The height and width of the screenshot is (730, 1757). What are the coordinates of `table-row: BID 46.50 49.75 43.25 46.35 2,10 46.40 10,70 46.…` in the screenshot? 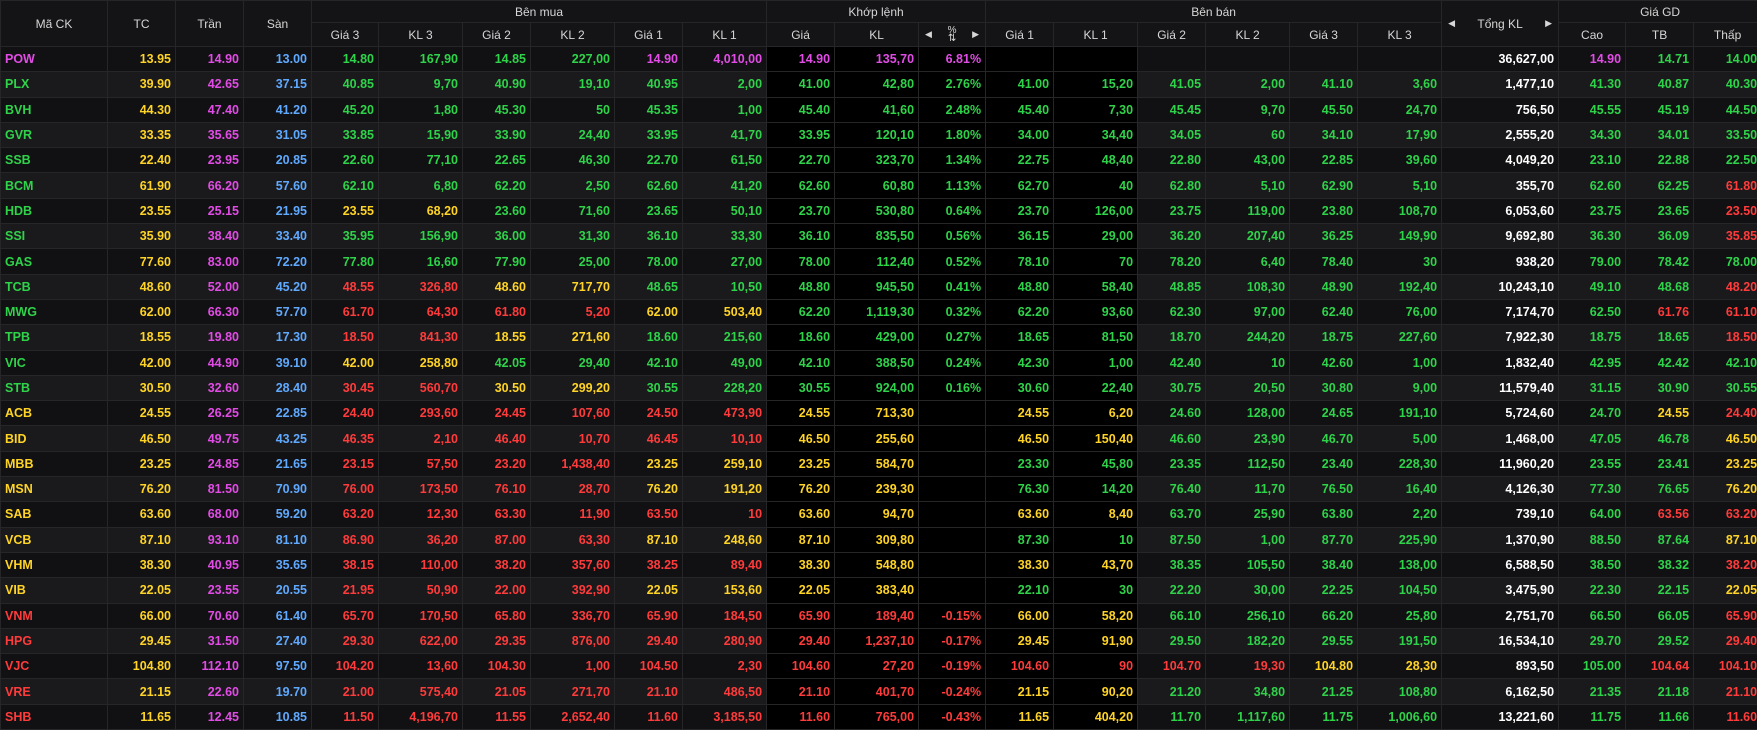 It's located at (878, 438).